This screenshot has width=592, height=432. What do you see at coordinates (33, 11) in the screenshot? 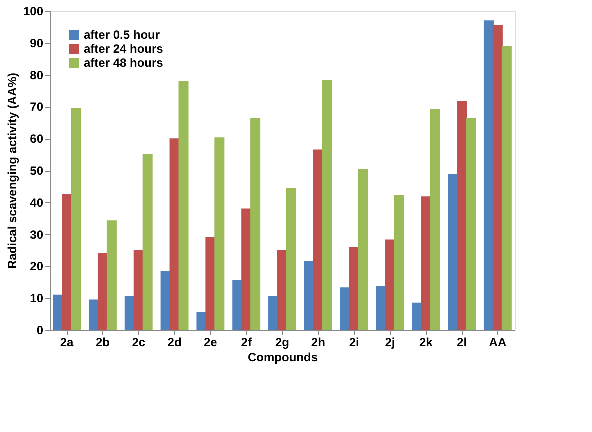
I see `y-tick-label: 100` at bounding box center [33, 11].